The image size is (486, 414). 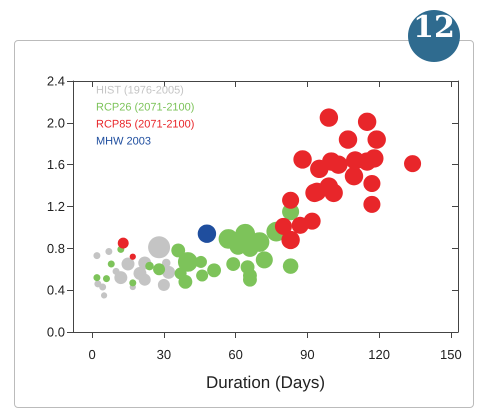 What do you see at coordinates (145, 108) in the screenshot?
I see `text: RCP26 (2071-2100)` at bounding box center [145, 108].